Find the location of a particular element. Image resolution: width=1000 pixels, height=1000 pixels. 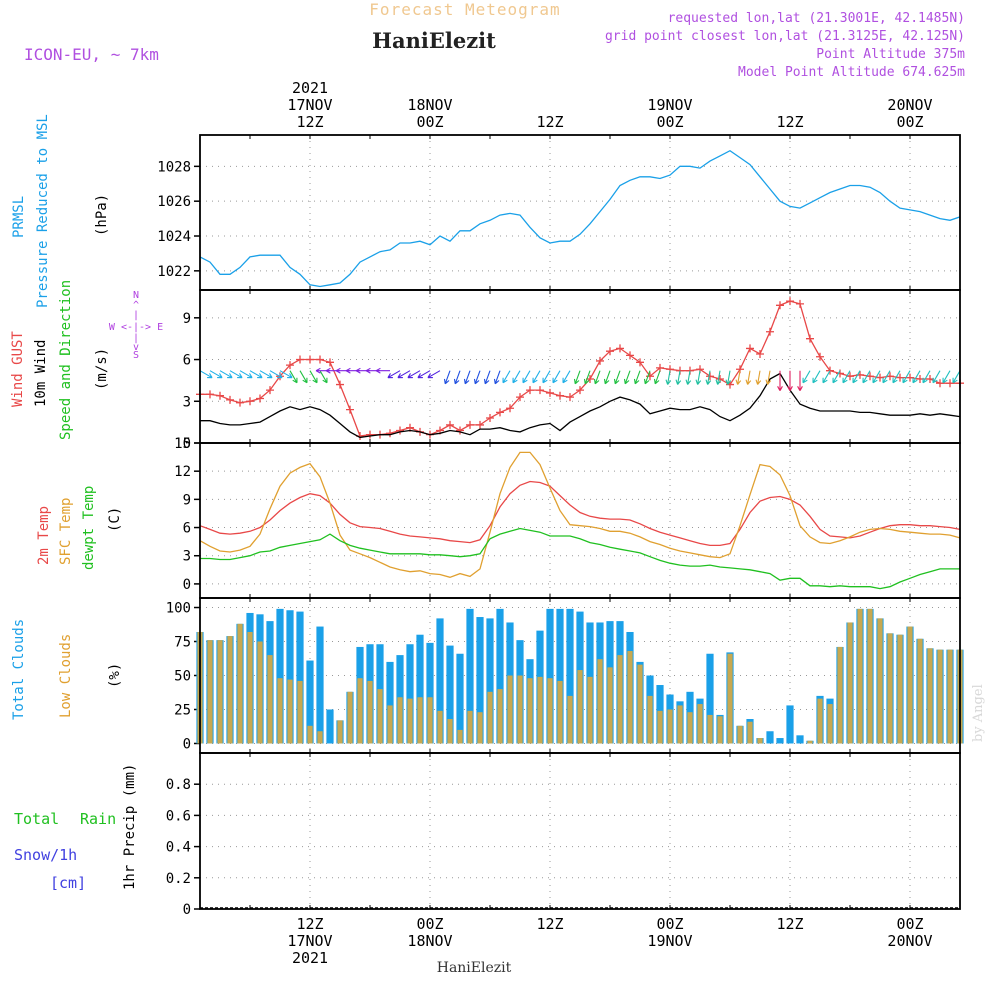

wind-panel: 0 3 6 9 is located at coordinates (573, 370).